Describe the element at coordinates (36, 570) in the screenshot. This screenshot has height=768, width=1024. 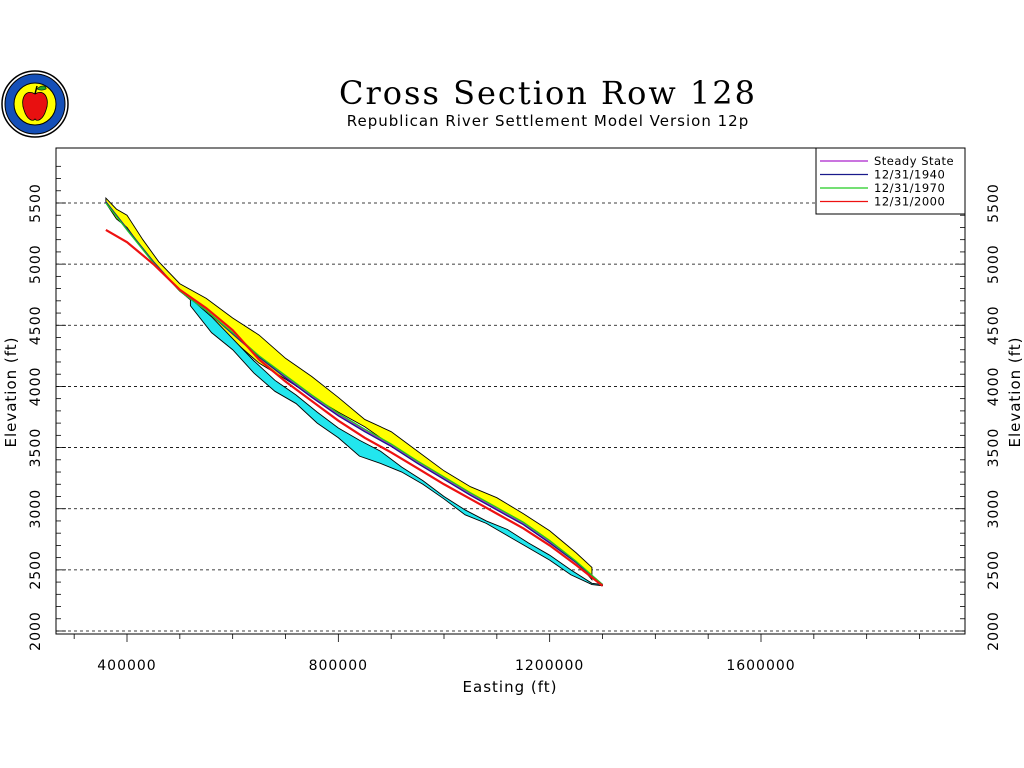
I see `y-tick-label-left: 2500` at that location.